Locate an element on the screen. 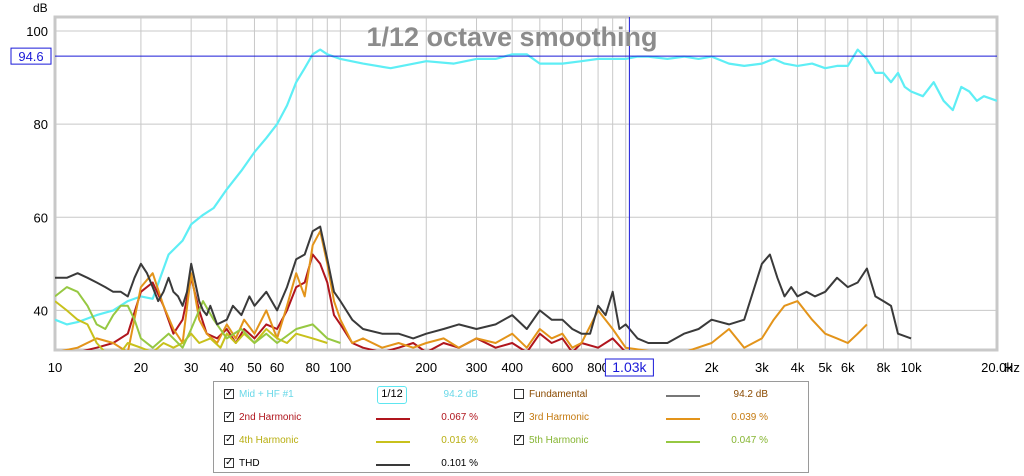 The image size is (1024, 476). series-2nd-harmonic is located at coordinates (353, 301).